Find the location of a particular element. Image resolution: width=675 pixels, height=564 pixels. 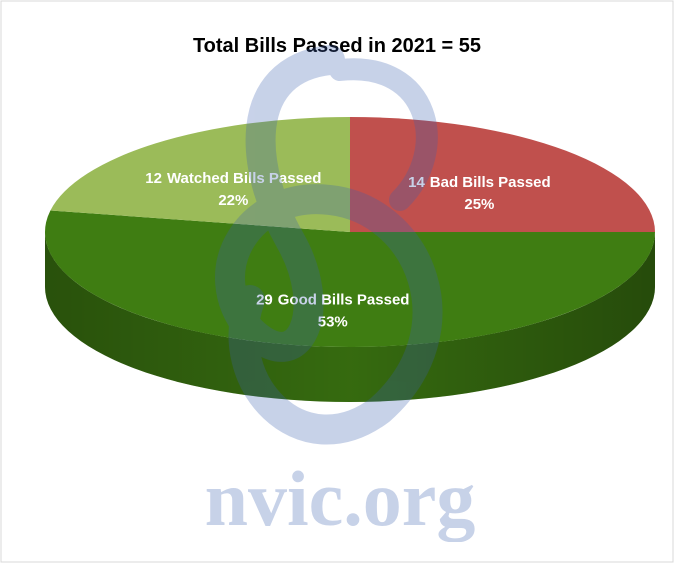

label-category: Bad Bills Passed is located at coordinates (490, 182).